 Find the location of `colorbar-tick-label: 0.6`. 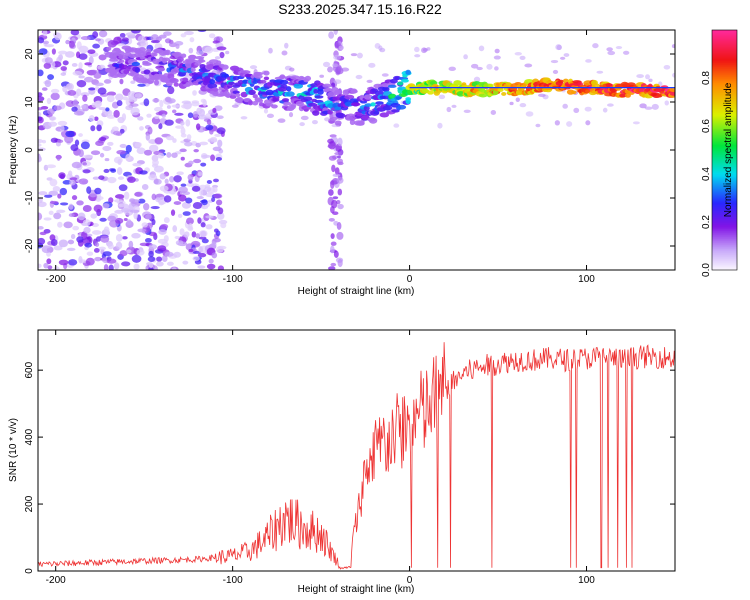

colorbar-tick-label: 0.6 is located at coordinates (706, 126).